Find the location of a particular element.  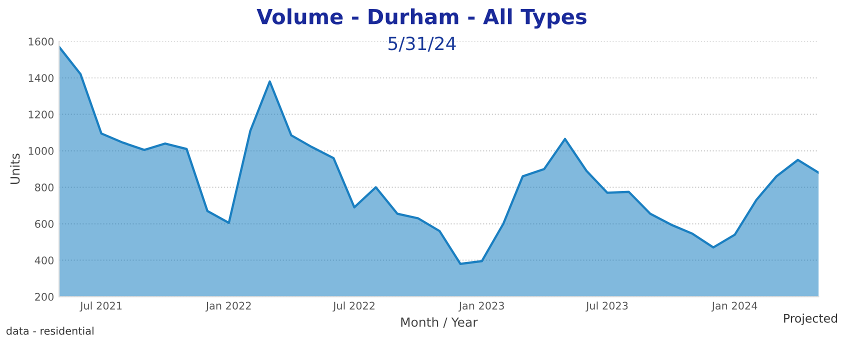

y-axis-title: Units is located at coordinates (15, 169).